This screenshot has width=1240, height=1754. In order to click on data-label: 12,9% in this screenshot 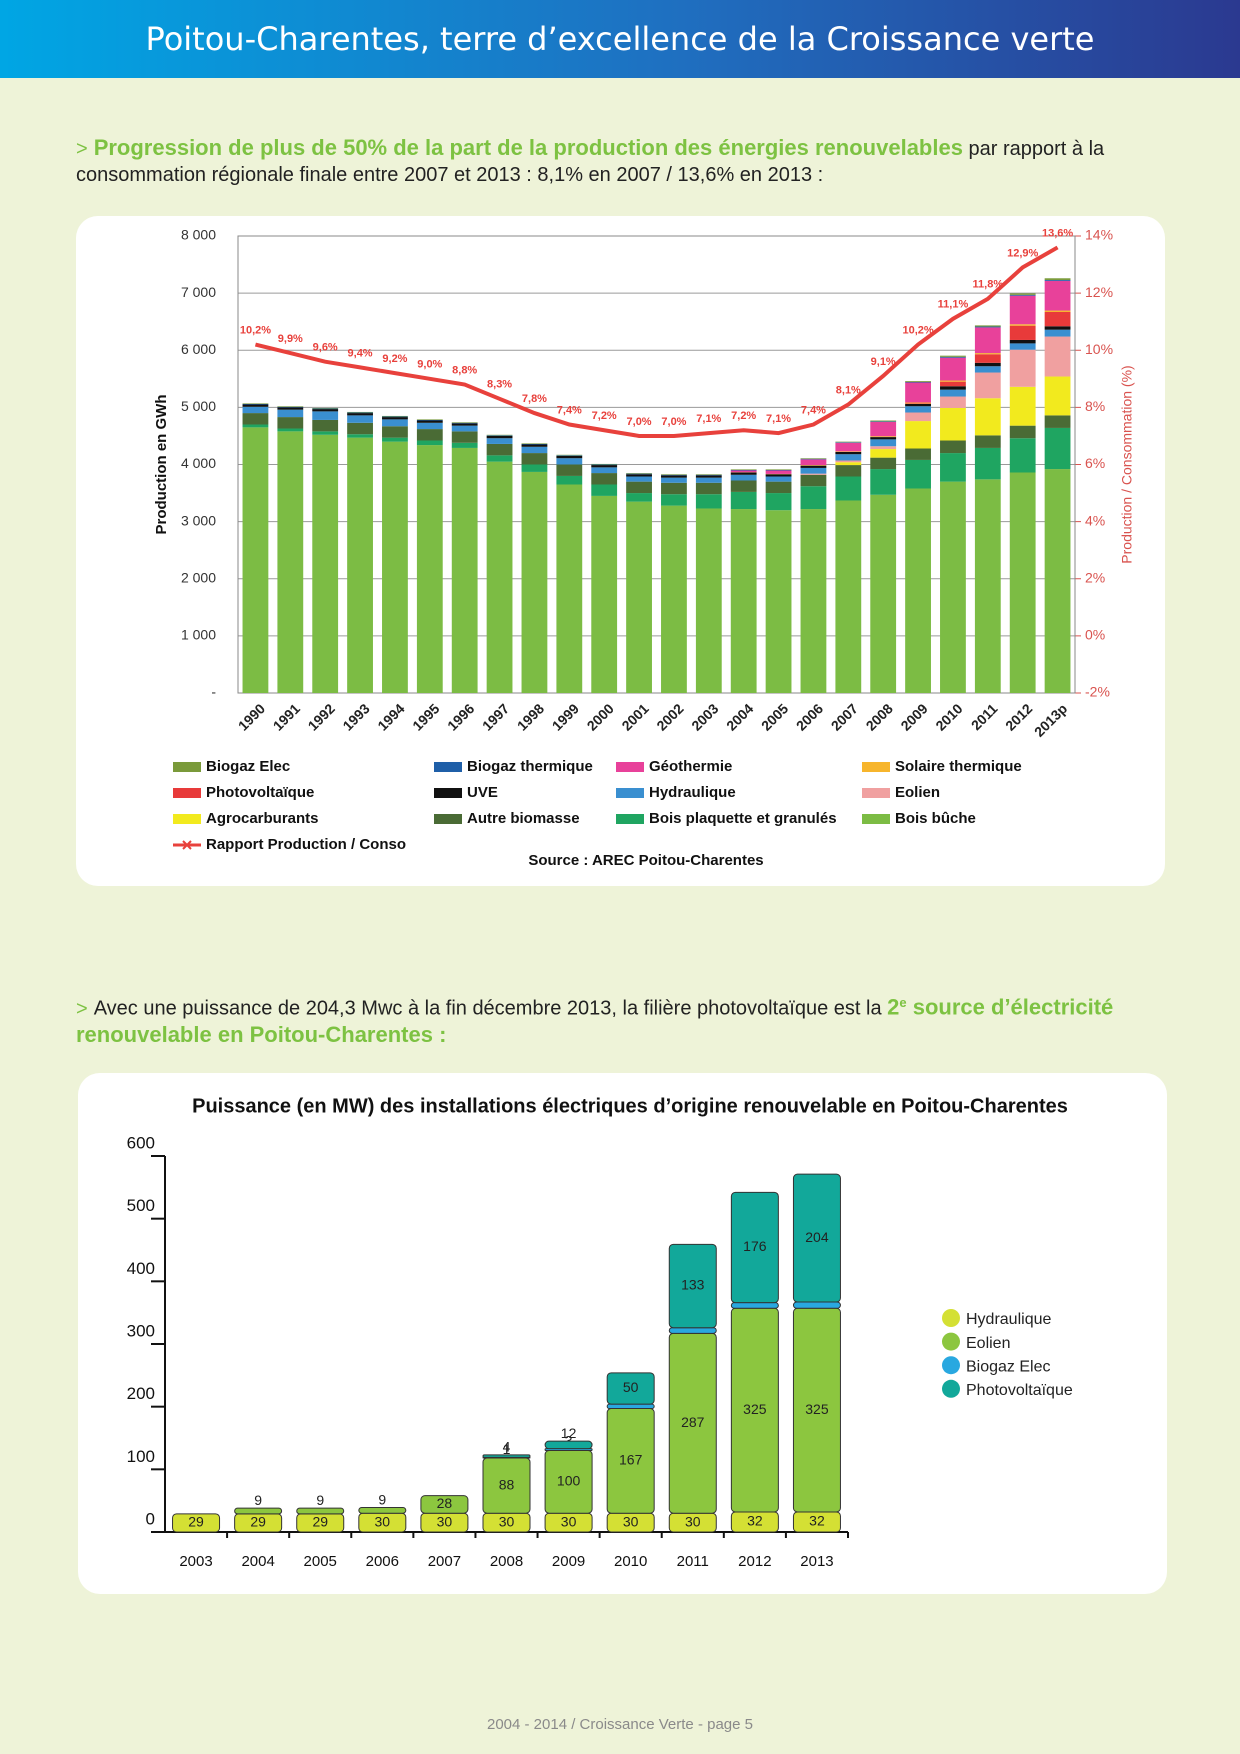, I will do `click(1022, 253)`.